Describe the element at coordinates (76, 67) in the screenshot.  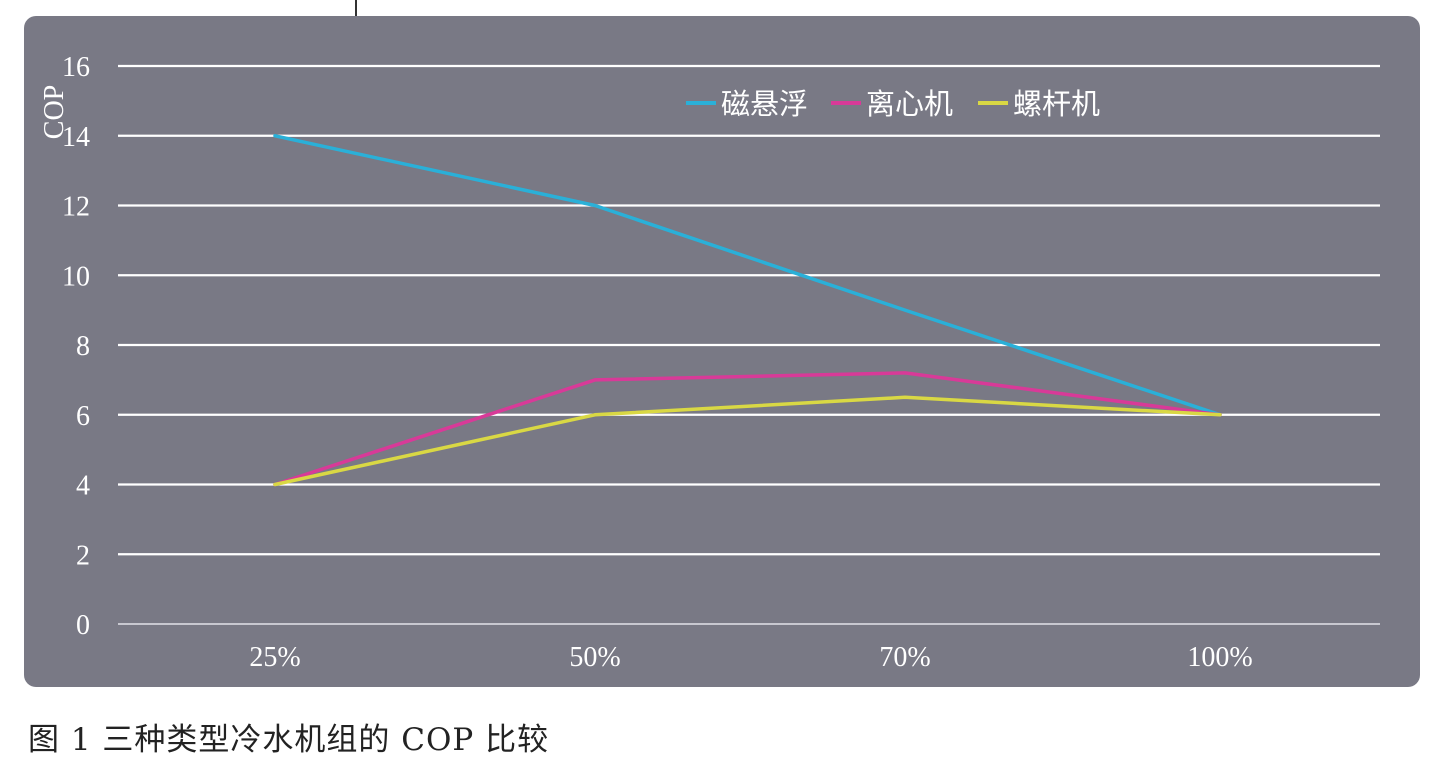
I see `y-tick-label: 16` at that location.